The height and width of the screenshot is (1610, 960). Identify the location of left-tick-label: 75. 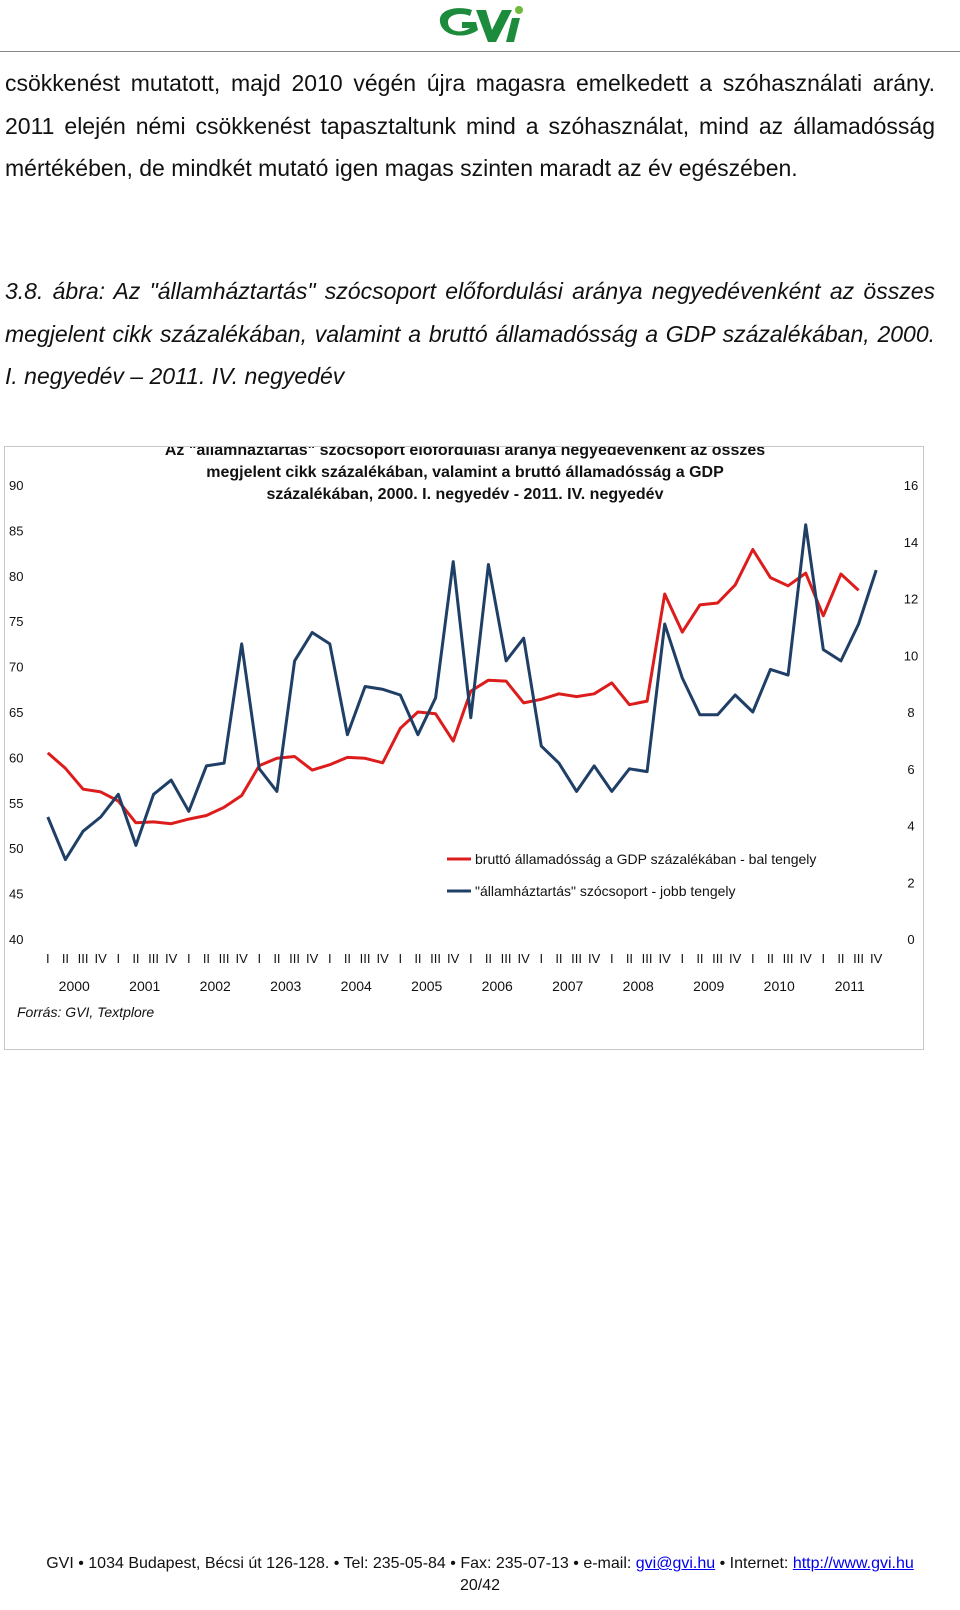
(16, 621).